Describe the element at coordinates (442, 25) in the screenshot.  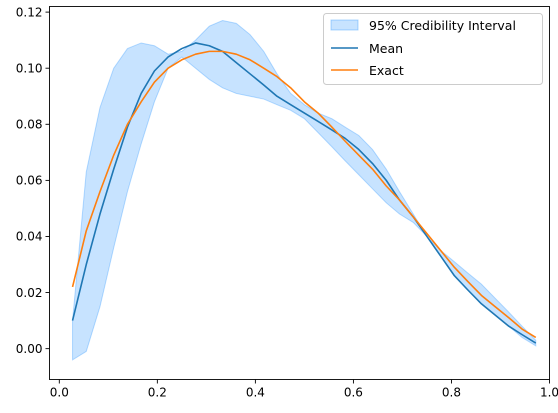
I see `legend-label-band: 95% Credibility Interval` at that location.